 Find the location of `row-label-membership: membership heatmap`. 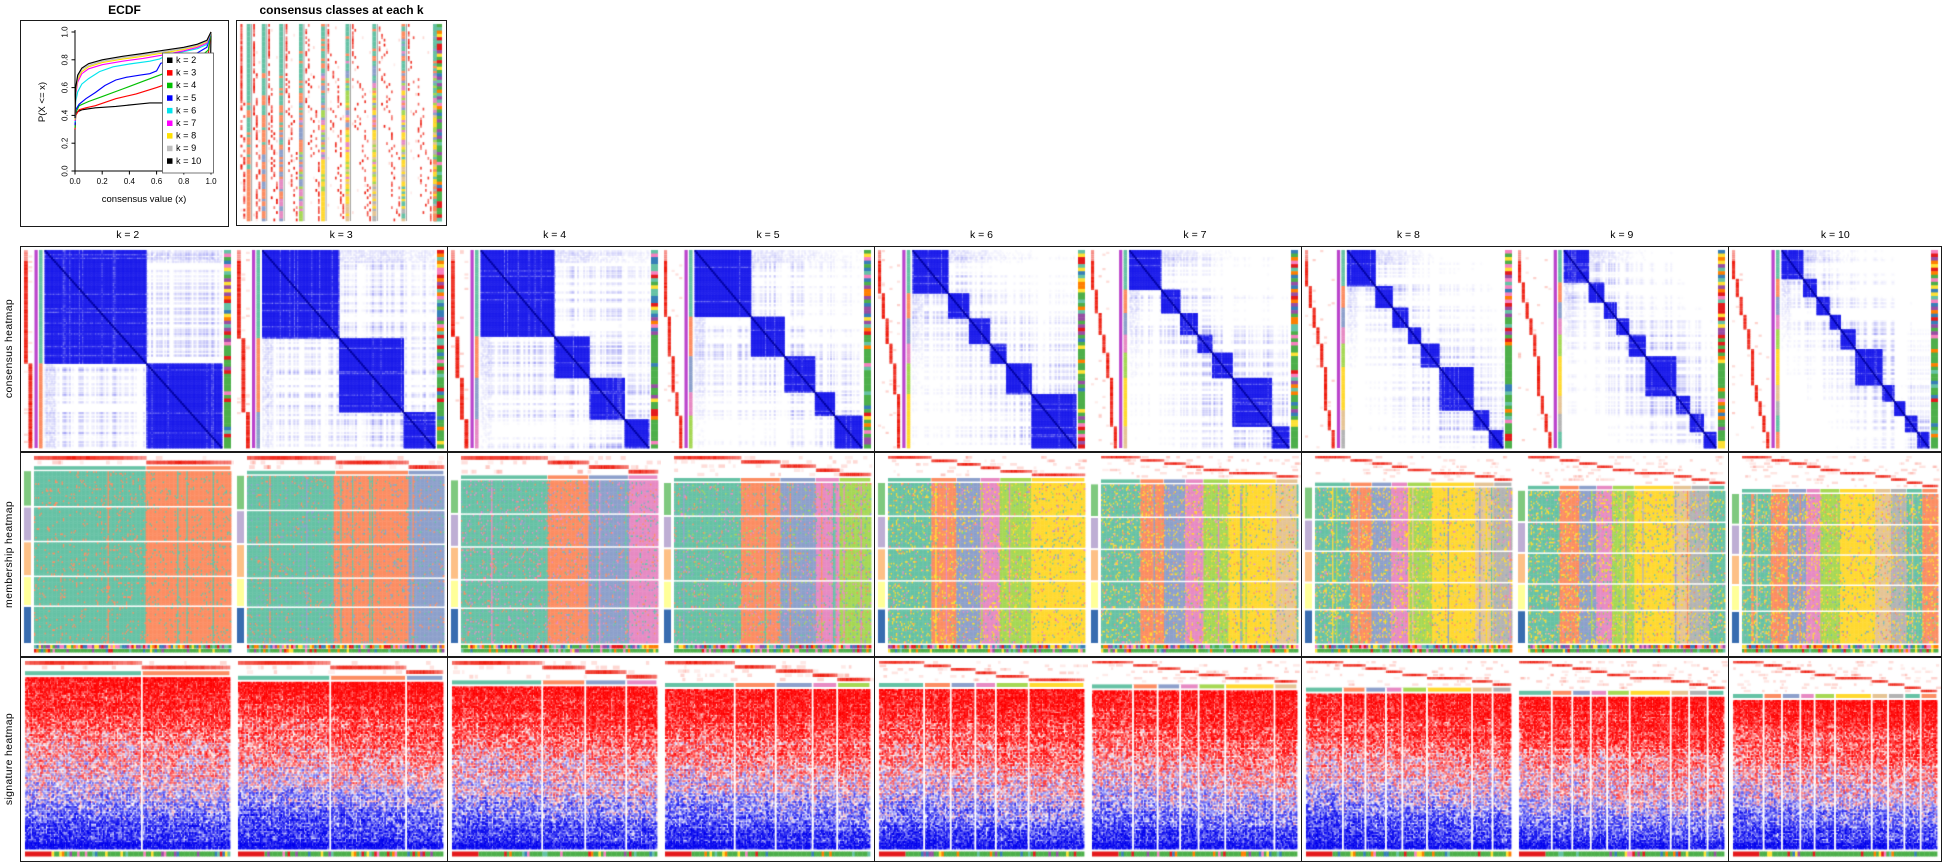

row-label-membership: membership heatmap is located at coordinates (9, 554).